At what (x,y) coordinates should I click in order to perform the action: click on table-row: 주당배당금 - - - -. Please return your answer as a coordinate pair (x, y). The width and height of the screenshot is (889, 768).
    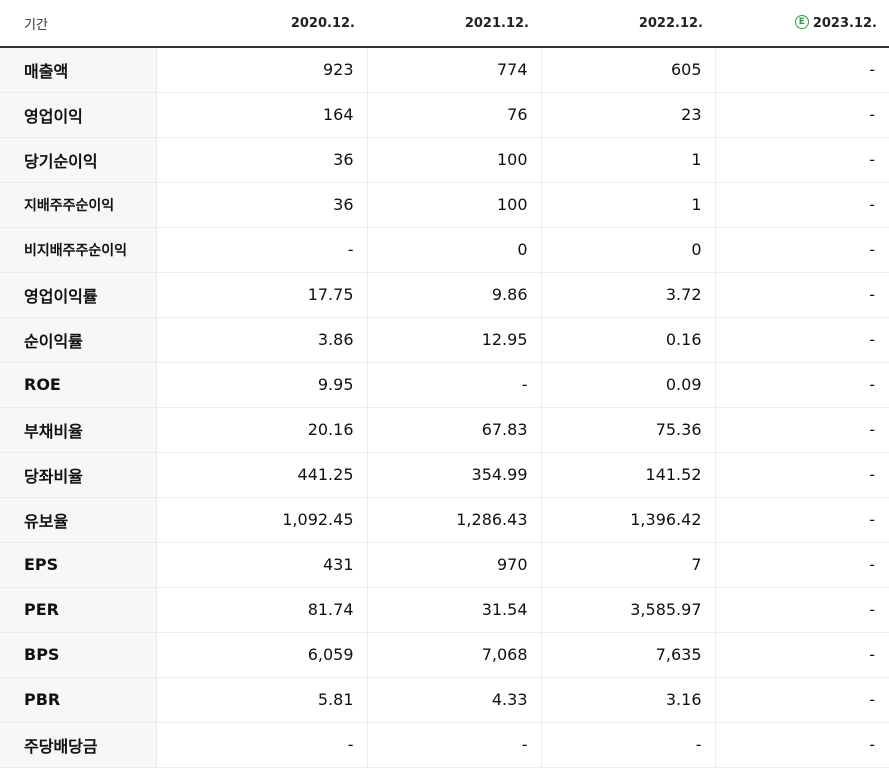
    Looking at the image, I should click on (444, 744).